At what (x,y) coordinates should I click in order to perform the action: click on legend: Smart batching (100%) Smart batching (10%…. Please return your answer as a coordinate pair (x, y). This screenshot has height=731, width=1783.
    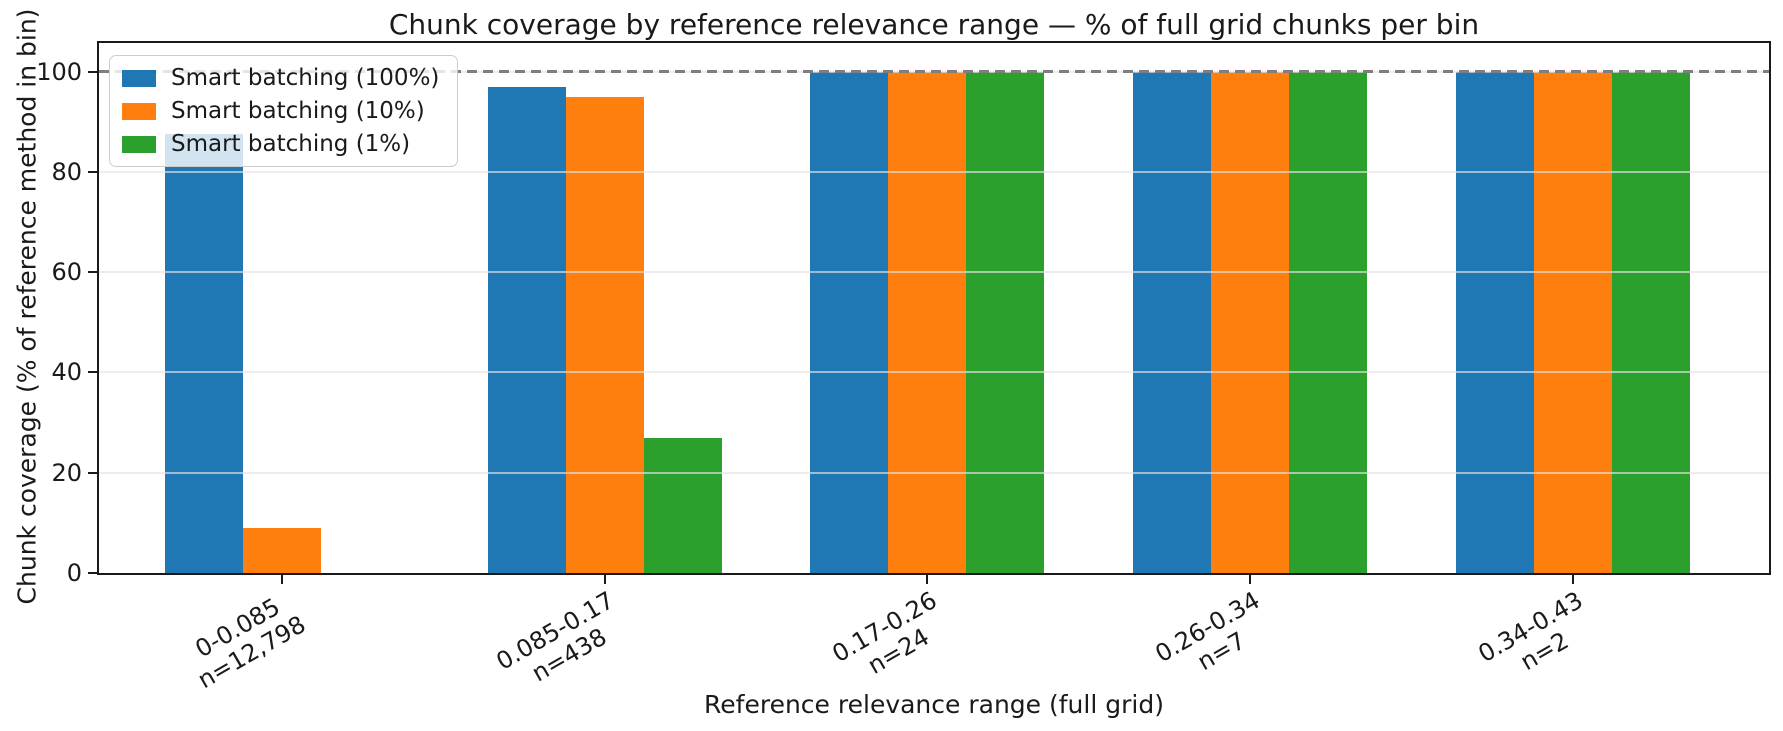
    Looking at the image, I should click on (284, 111).